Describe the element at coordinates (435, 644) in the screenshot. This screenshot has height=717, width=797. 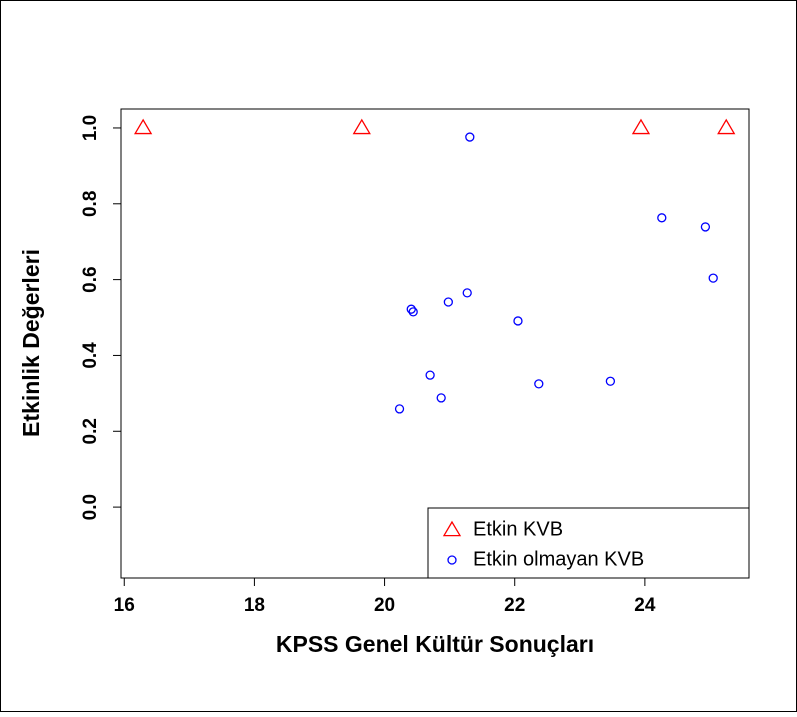
I see `x-axis-label: KPSS Genel Kültür Sonuçları` at that location.